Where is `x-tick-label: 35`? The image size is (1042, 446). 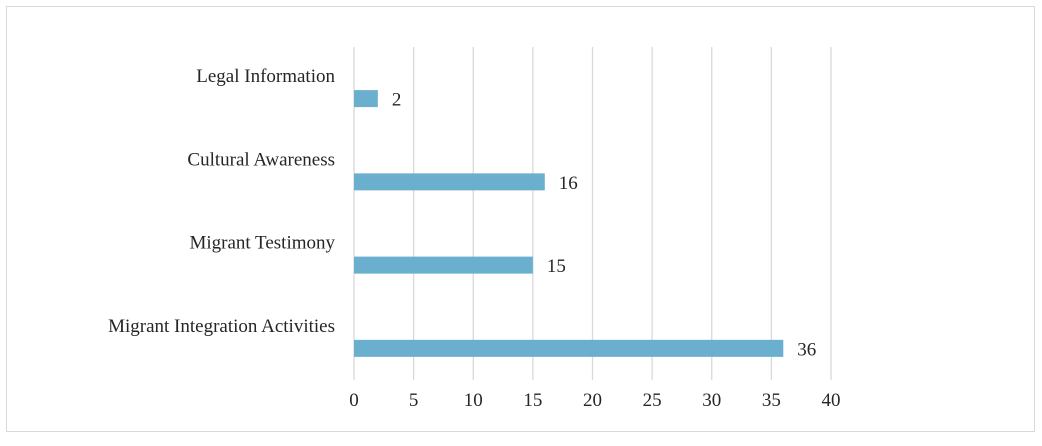 x-tick-label: 35 is located at coordinates (771, 400).